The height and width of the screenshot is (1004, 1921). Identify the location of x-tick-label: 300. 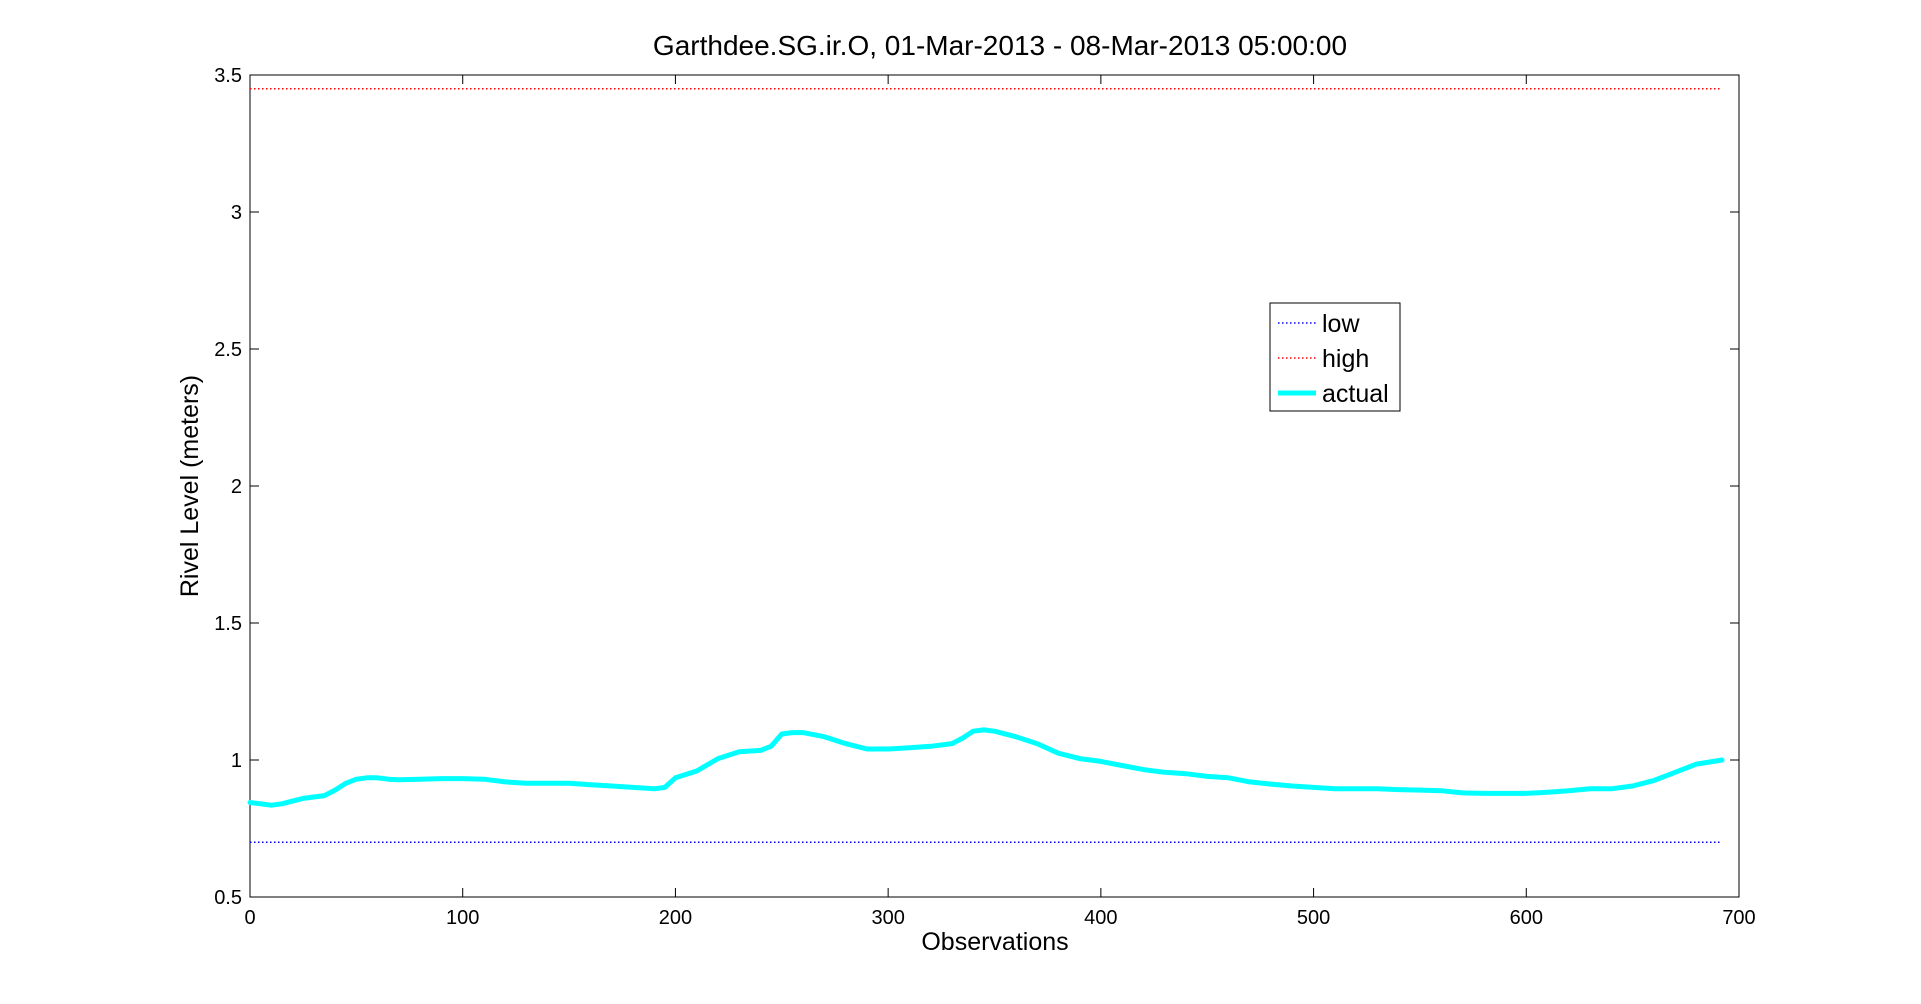
(887, 918).